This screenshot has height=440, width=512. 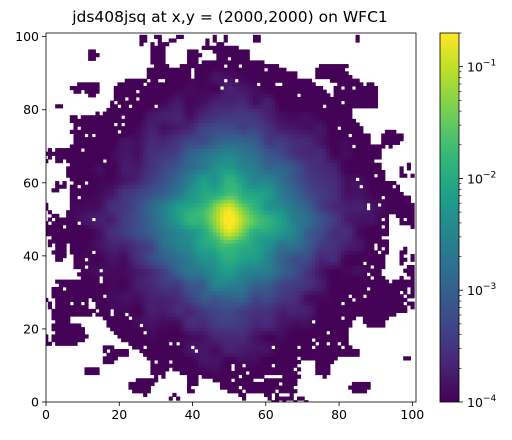 I want to click on colorbar-axis: 10⁻⁴ 10⁻³ 10⁻² 10⁻¹, so click(x=477, y=221).